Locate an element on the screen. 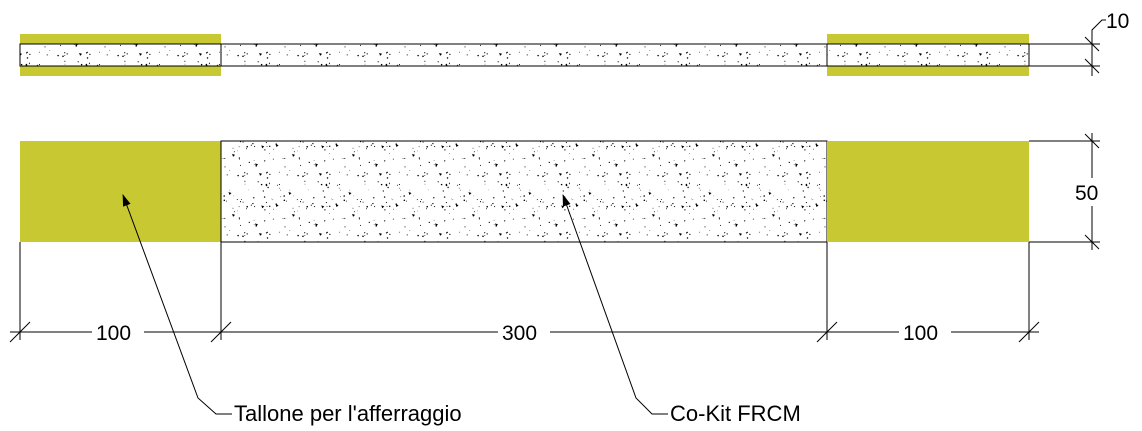  plan-gauge-section is located at coordinates (524, 191).